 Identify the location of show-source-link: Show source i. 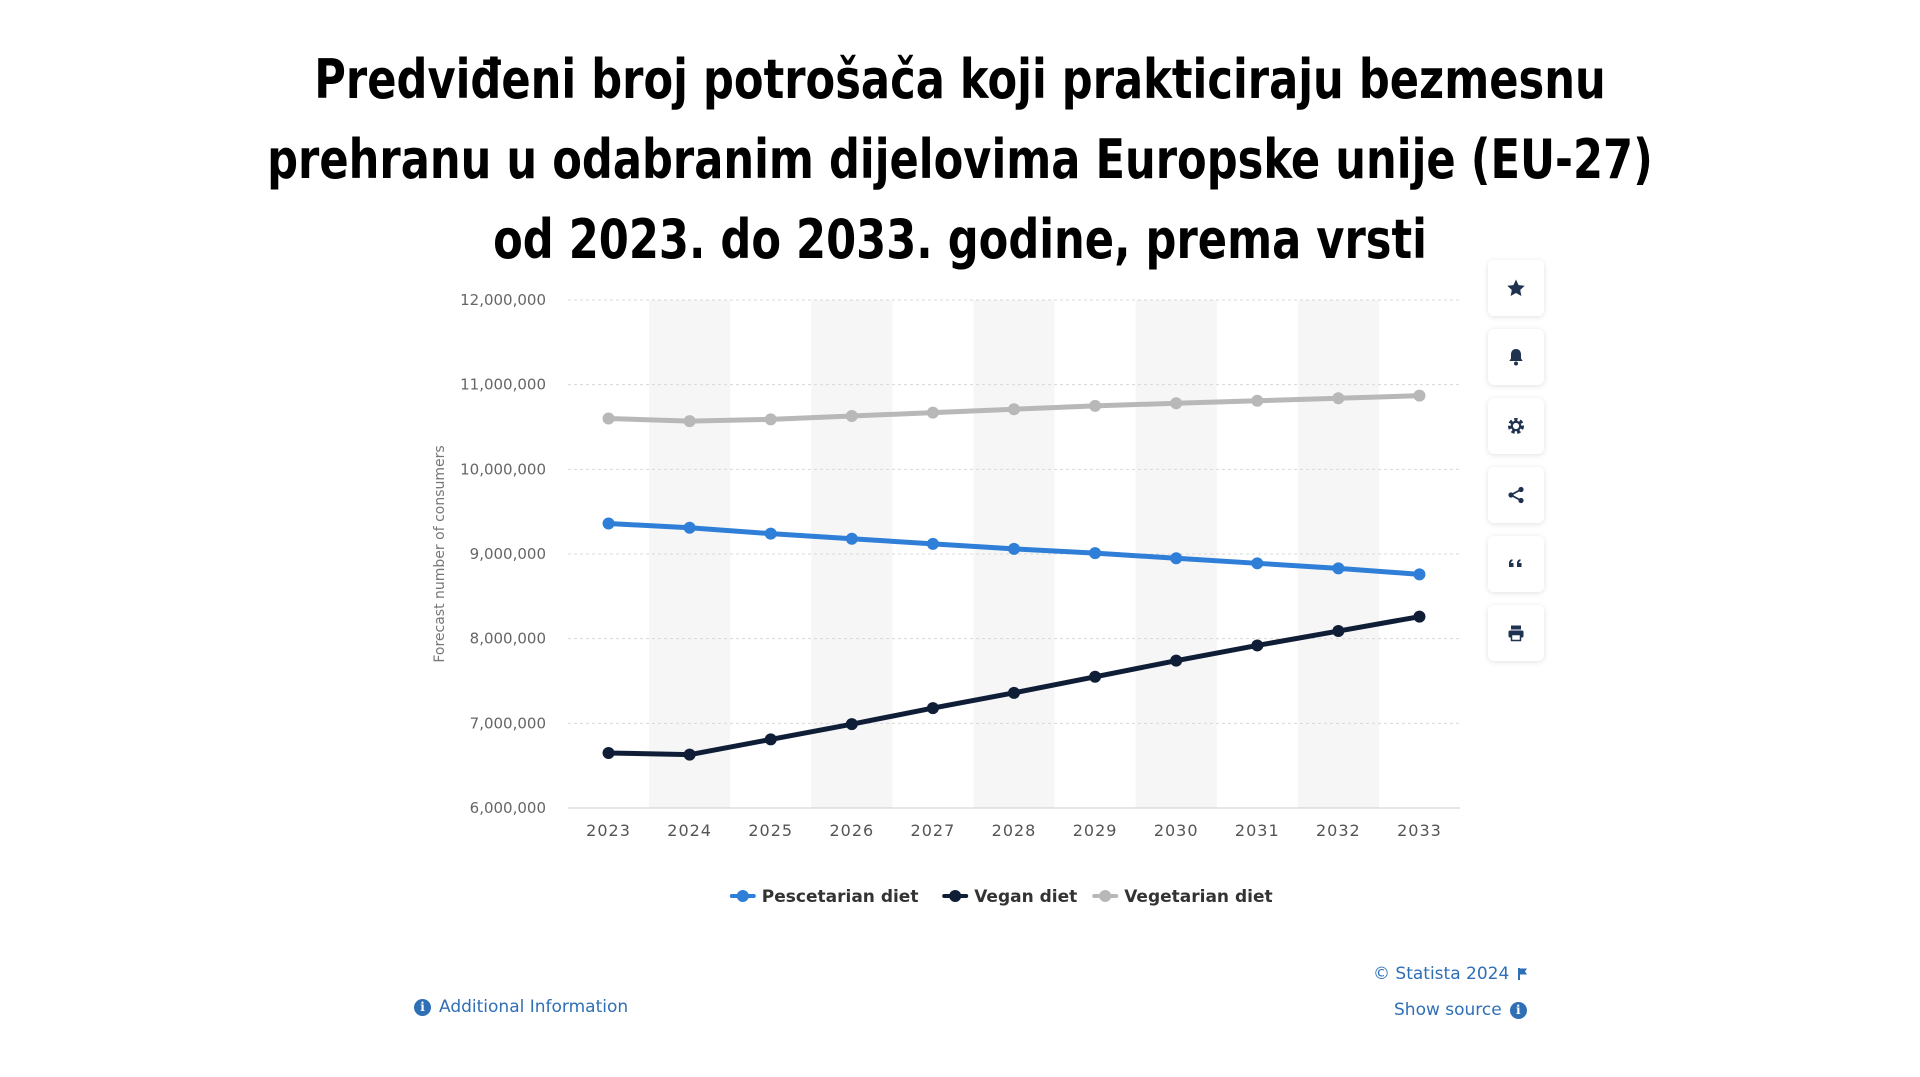
(1460, 1010).